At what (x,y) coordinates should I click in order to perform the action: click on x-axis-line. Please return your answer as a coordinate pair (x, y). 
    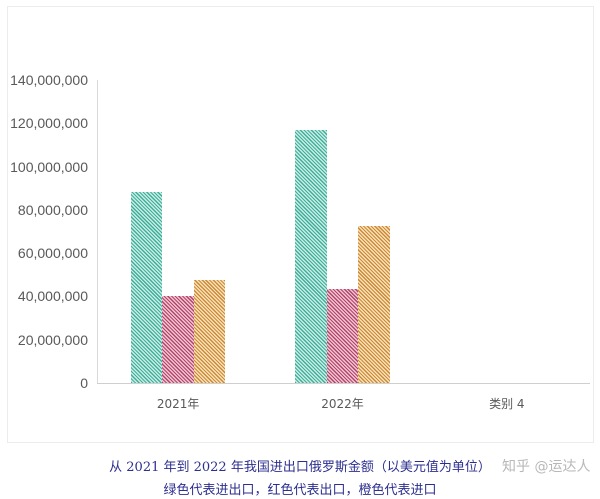
    Looking at the image, I should click on (343, 383).